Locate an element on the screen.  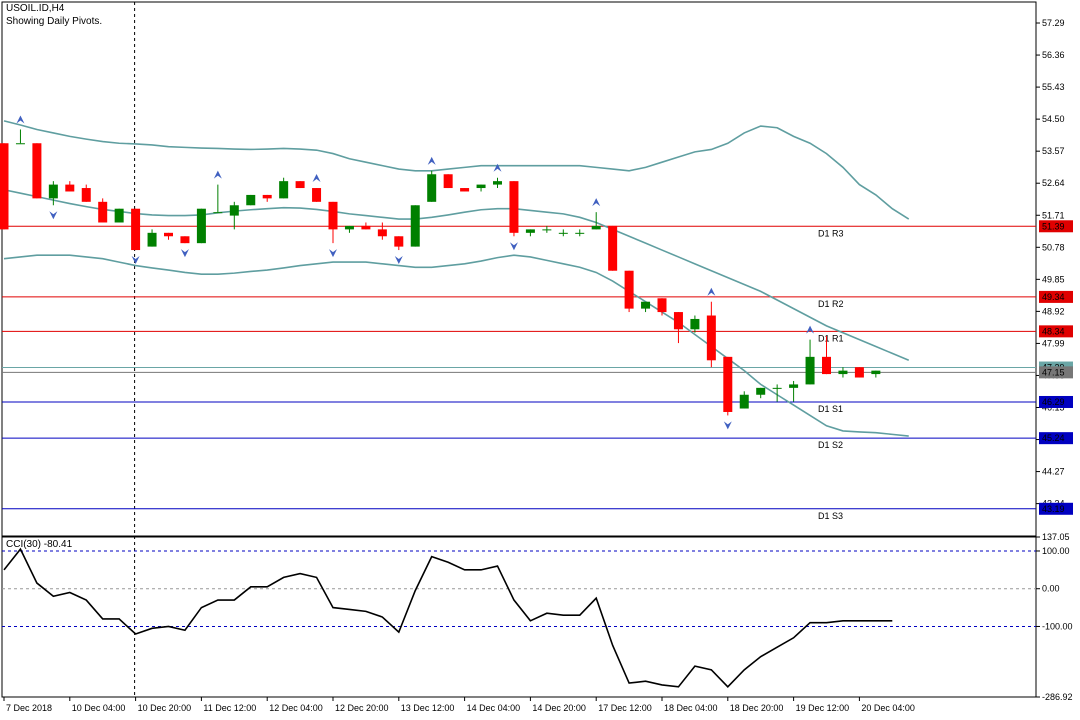
cci-tick-label: -286.92 is located at coordinates (1057, 697).